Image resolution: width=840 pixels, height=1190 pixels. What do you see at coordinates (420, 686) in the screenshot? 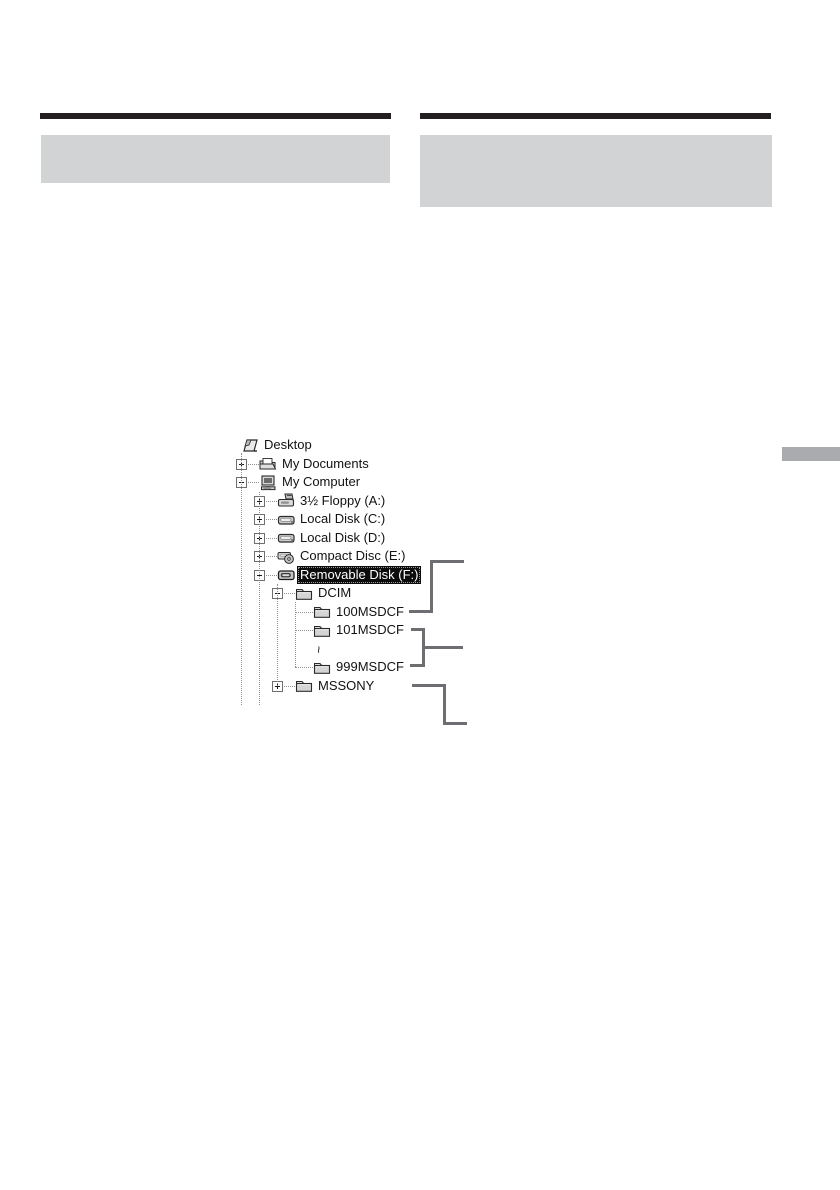
I see `tree-item-mssony: MSSONY` at bounding box center [420, 686].